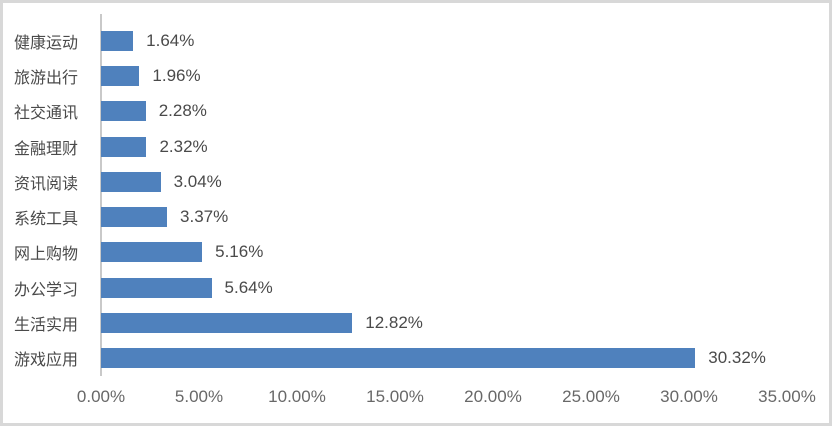 The image size is (832, 426). Describe the element at coordinates (101, 396) in the screenshot. I see `x-tick-label: 0.00%` at that location.